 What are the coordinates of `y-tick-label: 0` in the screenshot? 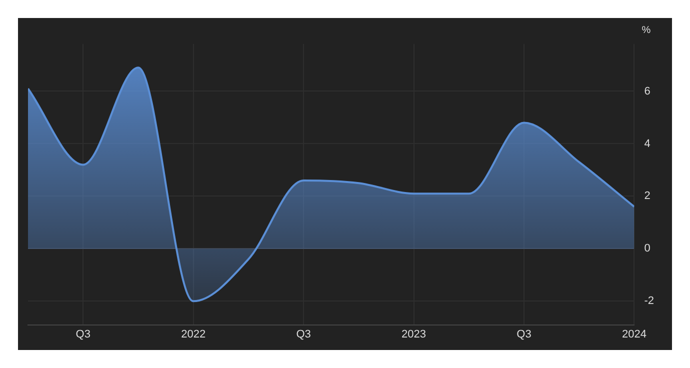 It's located at (647, 248).